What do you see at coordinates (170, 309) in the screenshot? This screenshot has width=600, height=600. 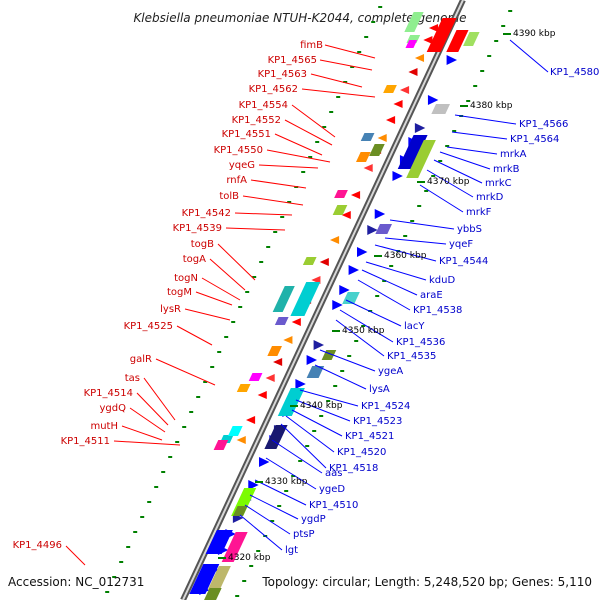 I see `gene-label: lysR` at bounding box center [170, 309].